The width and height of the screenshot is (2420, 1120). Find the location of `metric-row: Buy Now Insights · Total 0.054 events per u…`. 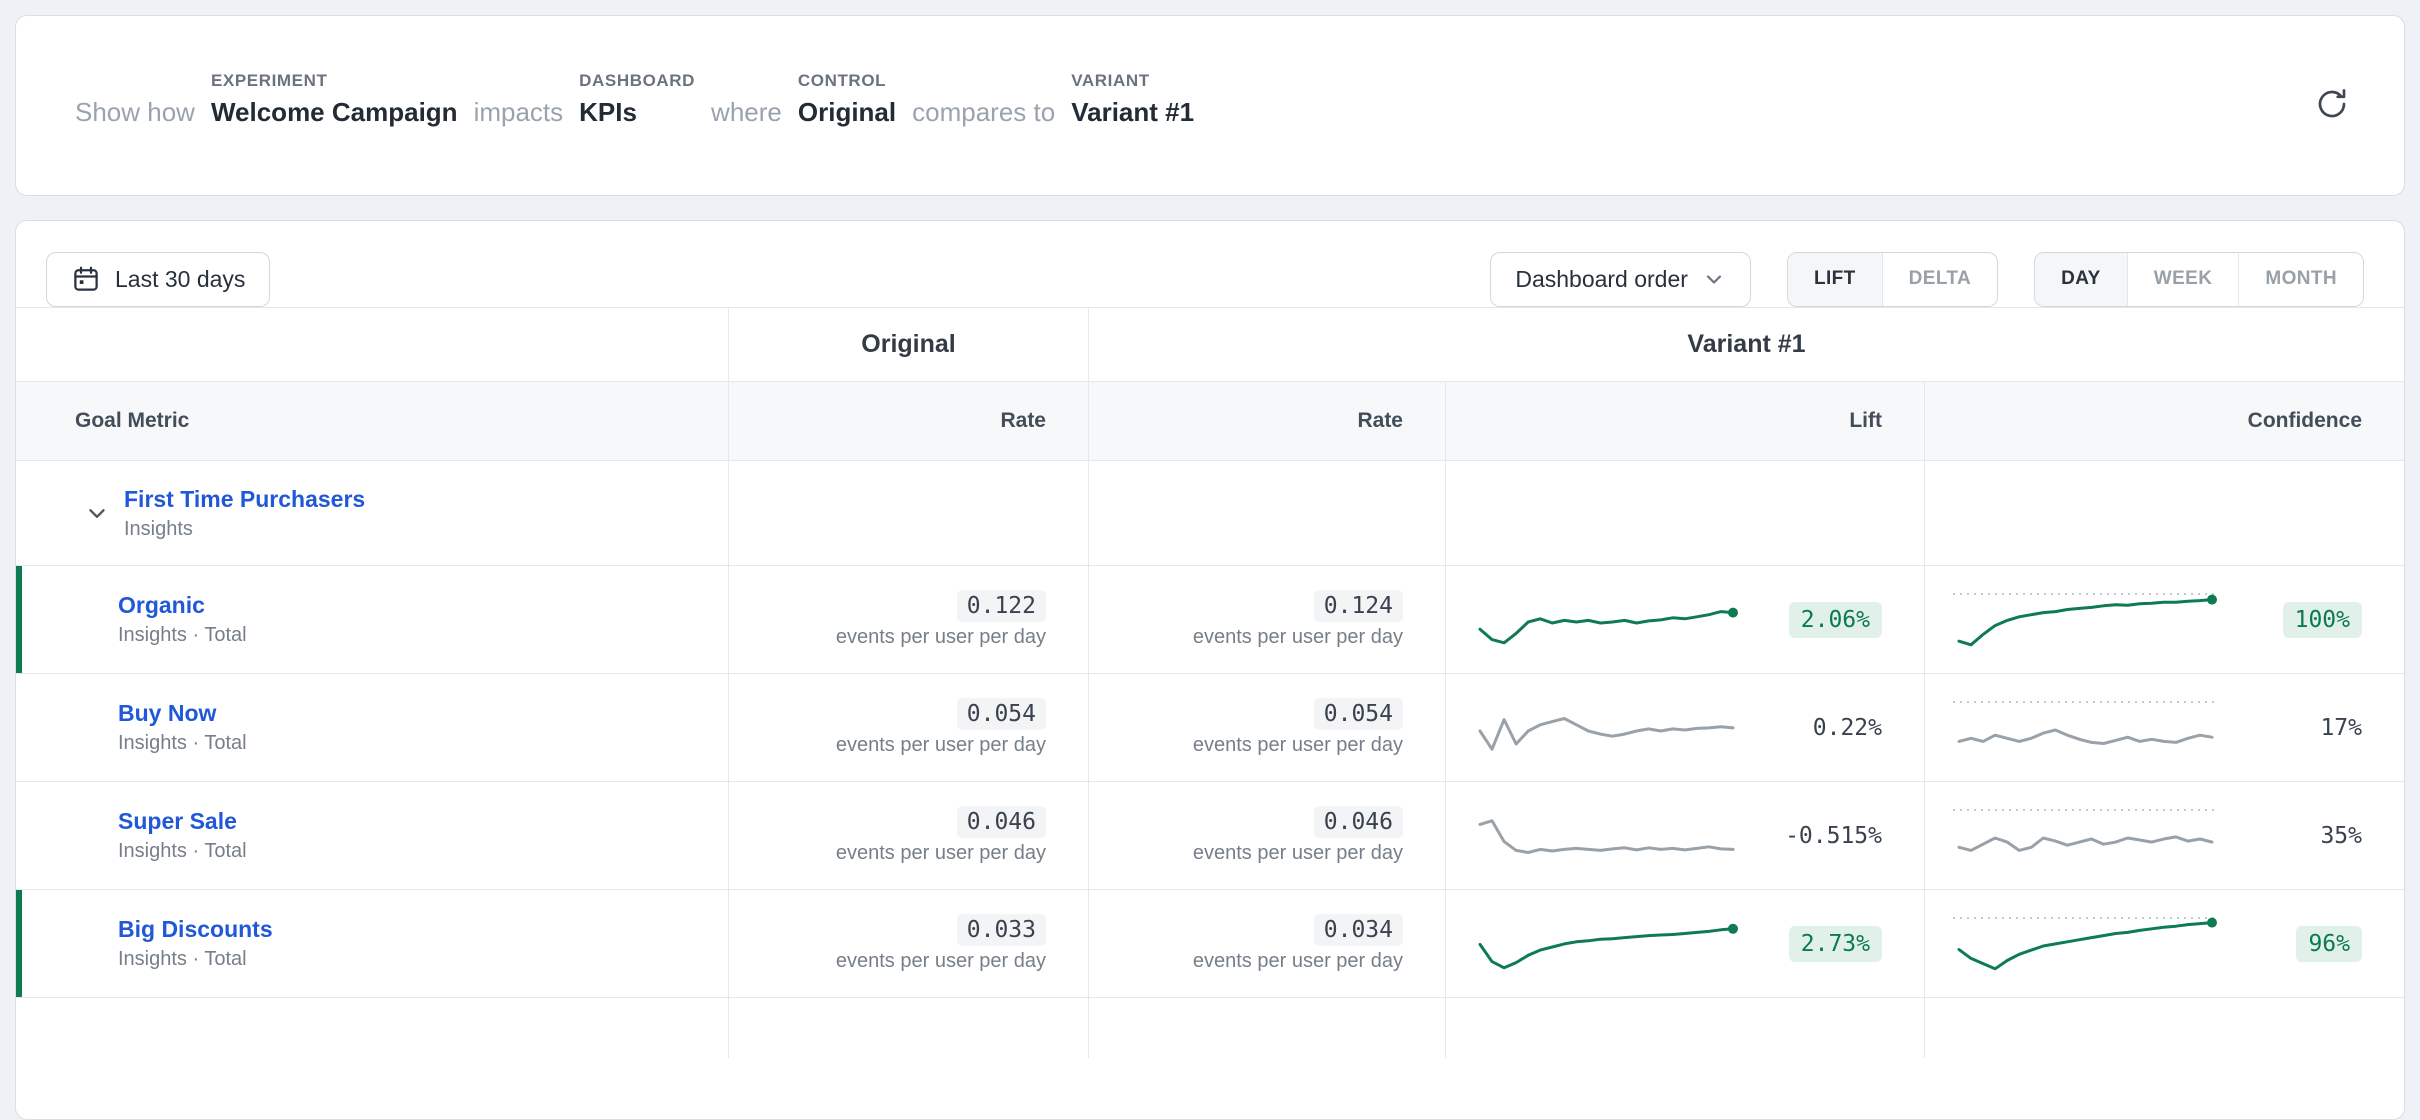

metric-row: Buy Now Insights · Total 0.054 events per u… is located at coordinates (1210, 728).